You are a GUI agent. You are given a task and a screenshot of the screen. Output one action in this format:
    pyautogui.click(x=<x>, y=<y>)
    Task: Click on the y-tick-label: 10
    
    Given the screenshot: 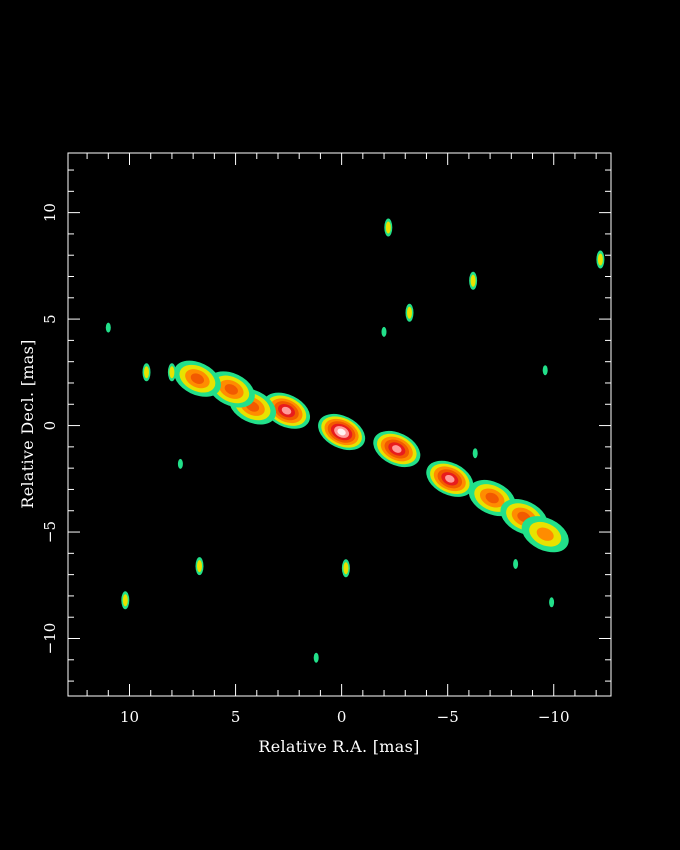 What is the action you would take?
    pyautogui.click(x=50, y=212)
    